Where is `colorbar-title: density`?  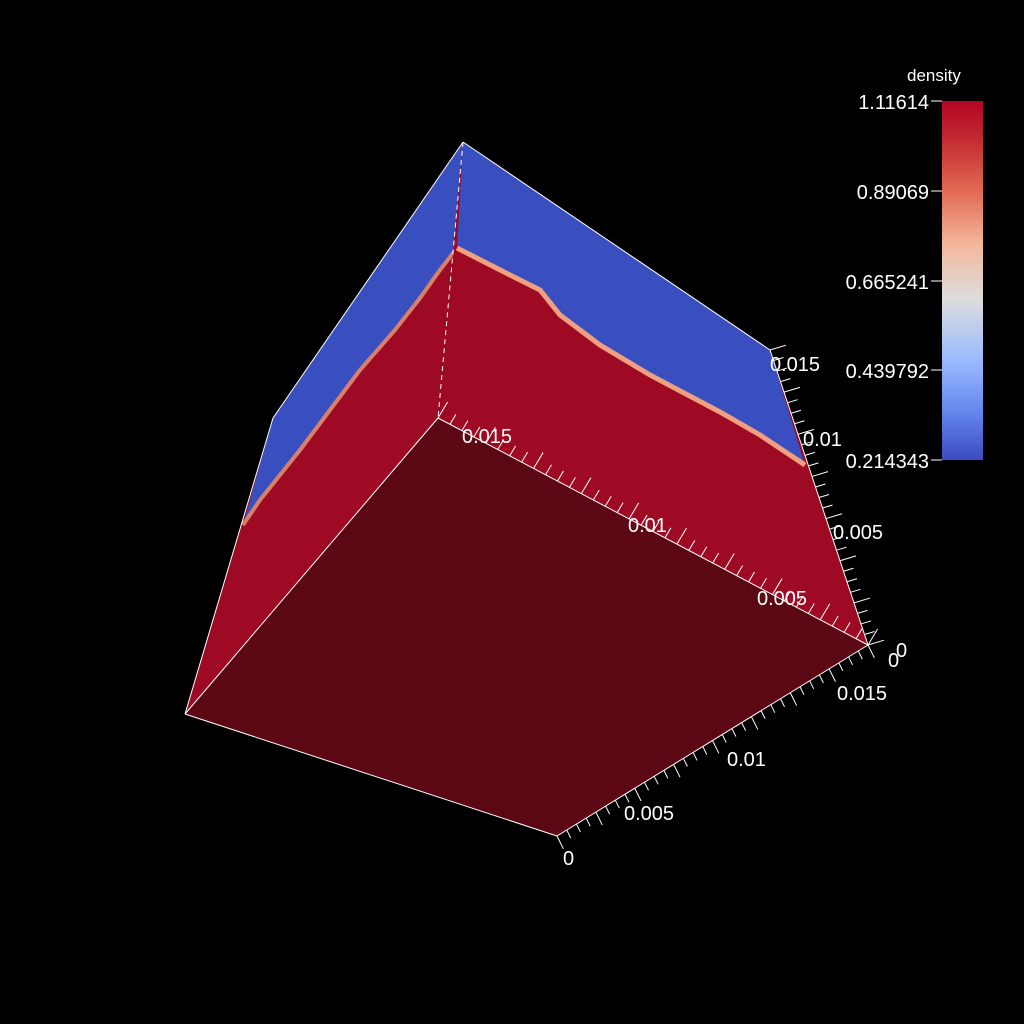 colorbar-title: density is located at coordinates (934, 75).